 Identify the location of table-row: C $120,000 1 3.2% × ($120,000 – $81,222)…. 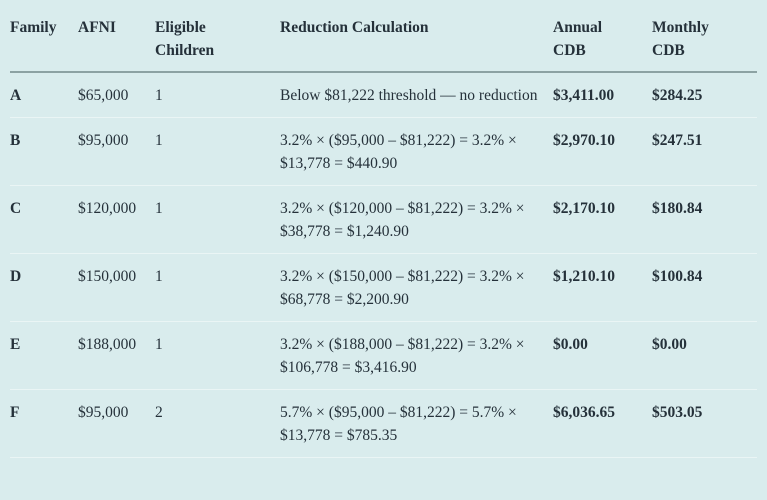
(383, 219).